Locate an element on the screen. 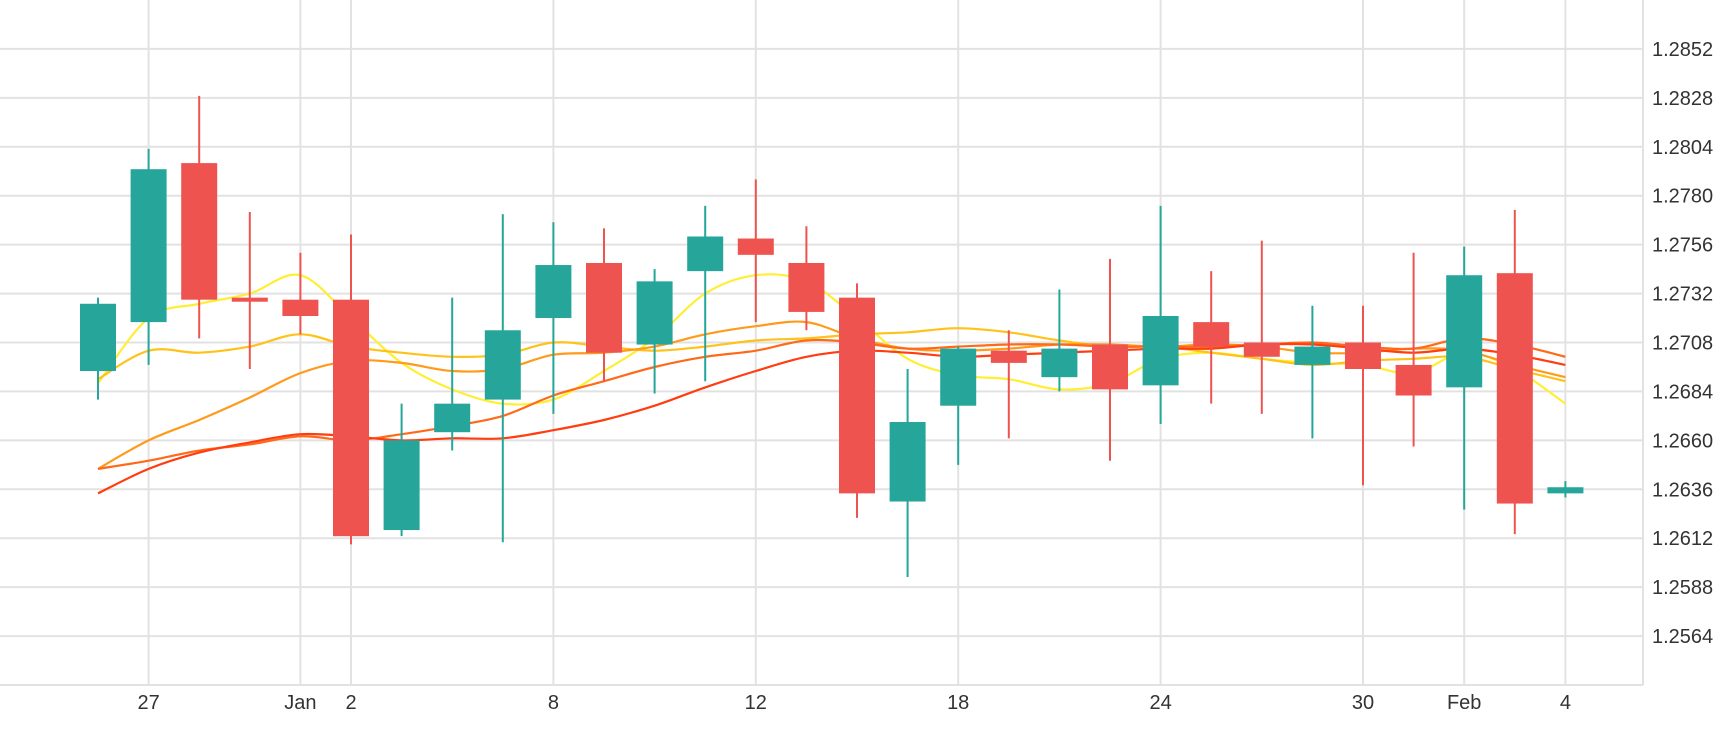 This screenshot has height=730, width=1730. x-axis: 27 Jan 2 8 12 18 24 30 Feb 4 is located at coordinates (853, 703).